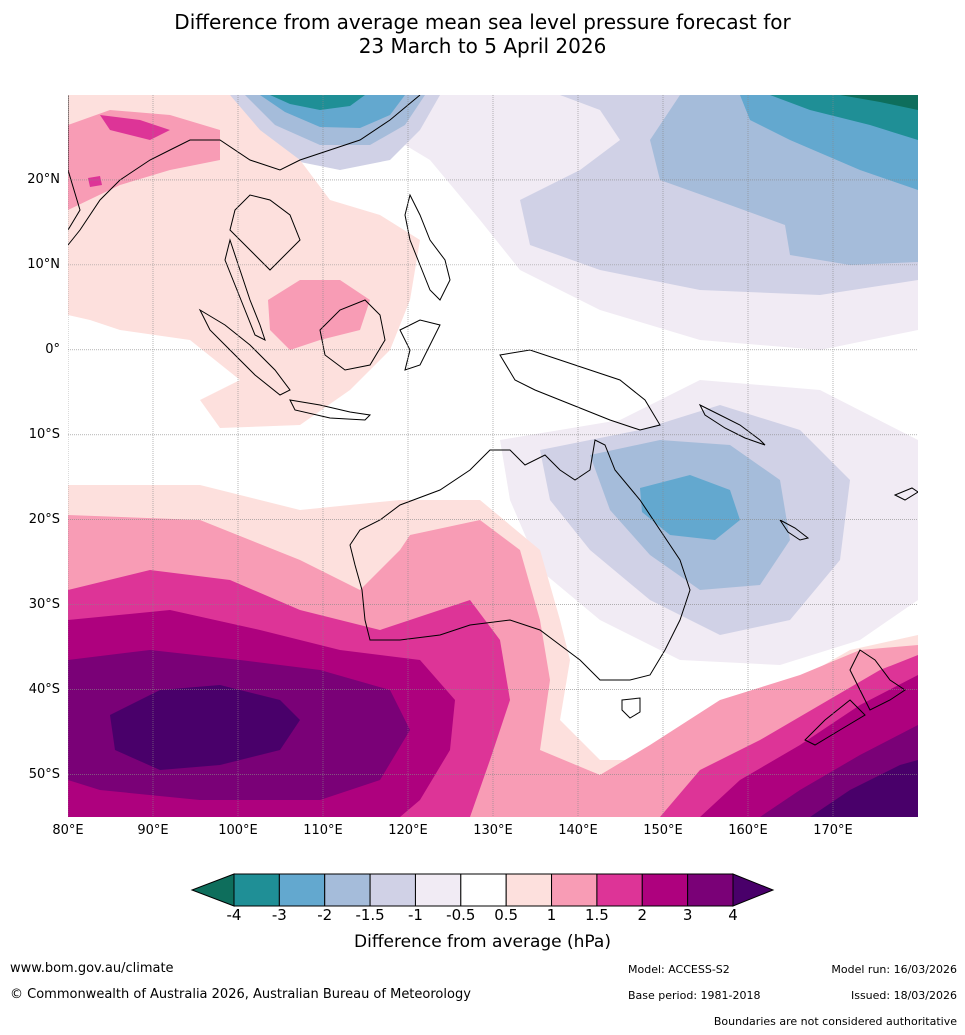 This screenshot has width=965, height=1035. I want to click on coastline-tasmania, so click(631, 708).